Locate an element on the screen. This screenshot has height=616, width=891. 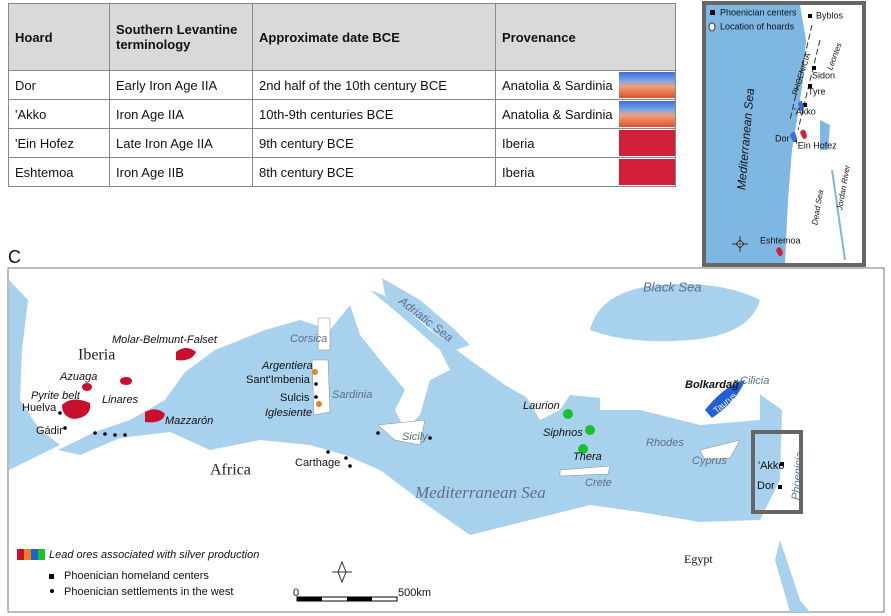
site-label: Molar-Belmunt-Falset is located at coordinates (165, 340).